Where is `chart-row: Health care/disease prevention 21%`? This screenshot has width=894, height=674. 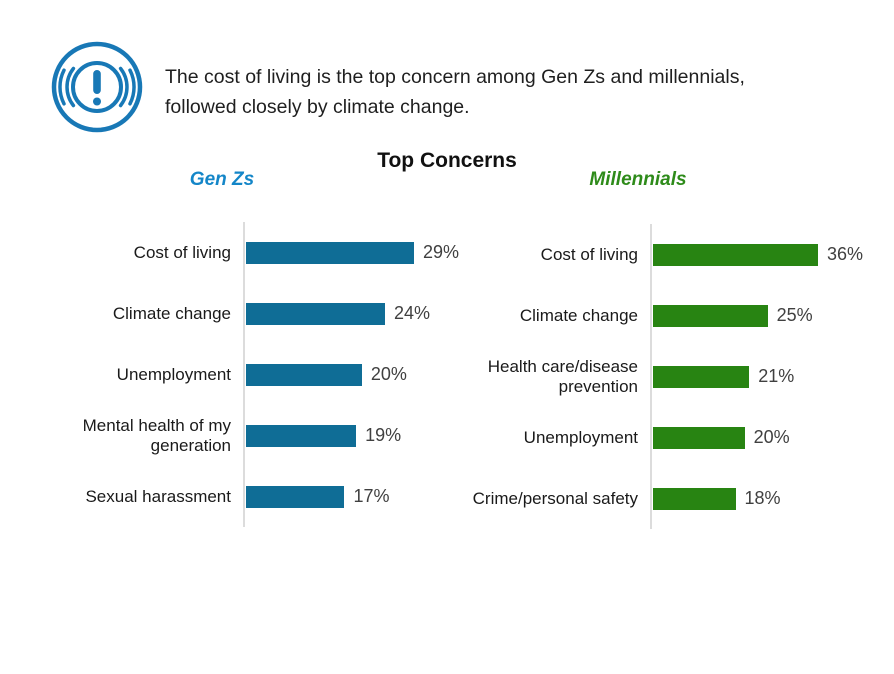
chart-row: Health care/disease prevention 21% is located at coordinates (654, 376).